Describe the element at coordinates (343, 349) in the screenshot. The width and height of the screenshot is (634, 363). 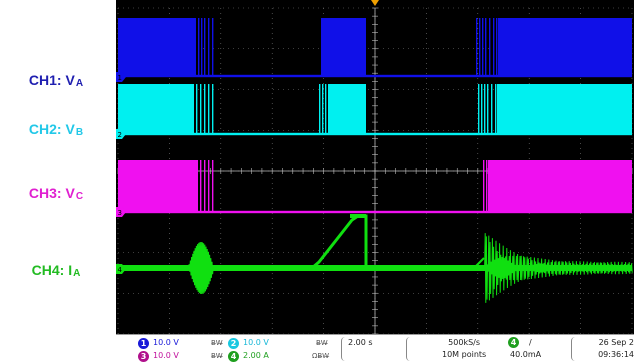
I see `timebase-divider` at that location.